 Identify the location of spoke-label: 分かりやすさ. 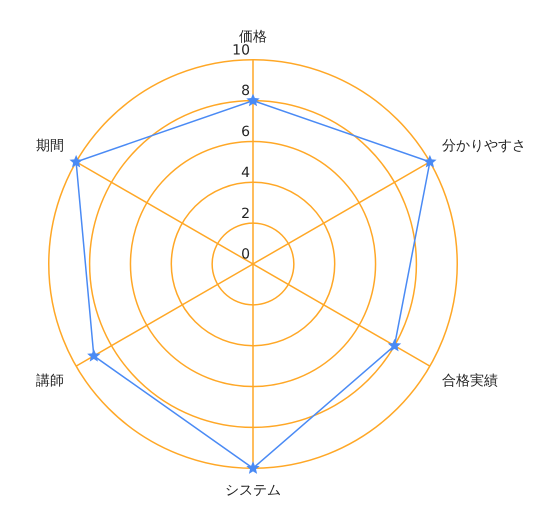
(484, 146).